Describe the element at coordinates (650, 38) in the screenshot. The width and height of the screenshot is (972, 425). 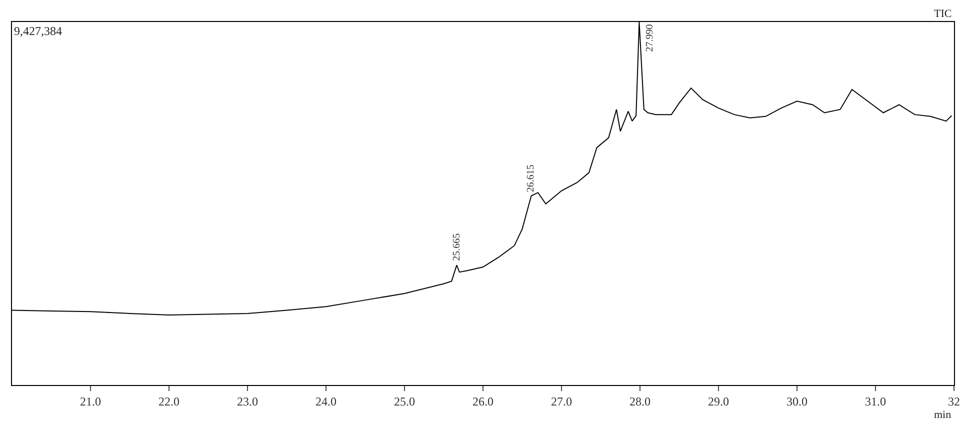
I see `annotation: 27.990` at that location.